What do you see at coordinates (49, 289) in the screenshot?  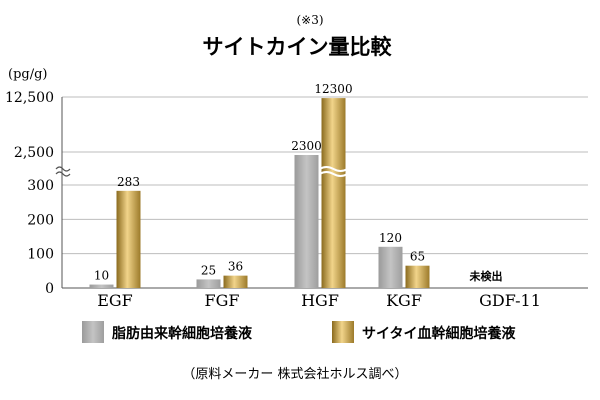 I see `y-tick-label: 0` at bounding box center [49, 289].